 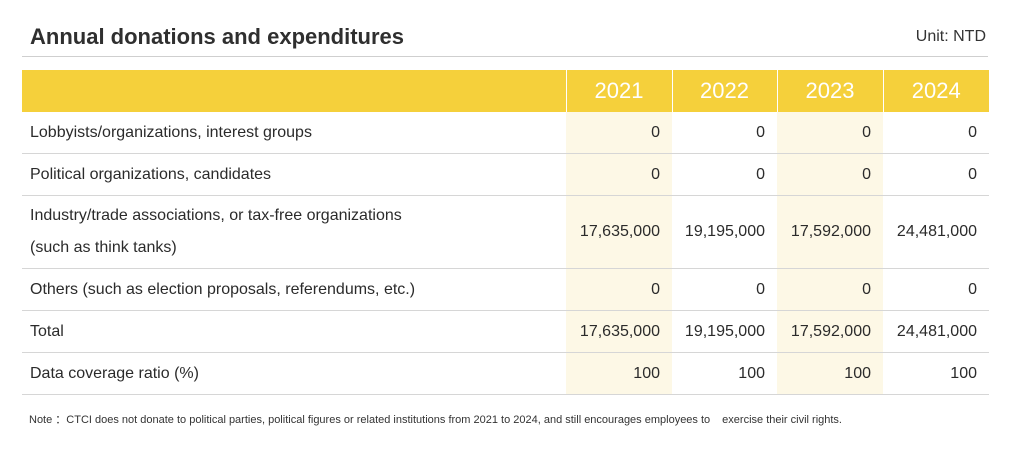 What do you see at coordinates (294, 133) in the screenshot?
I see `row-label: Lobbyists/organizations, interest groups` at bounding box center [294, 133].